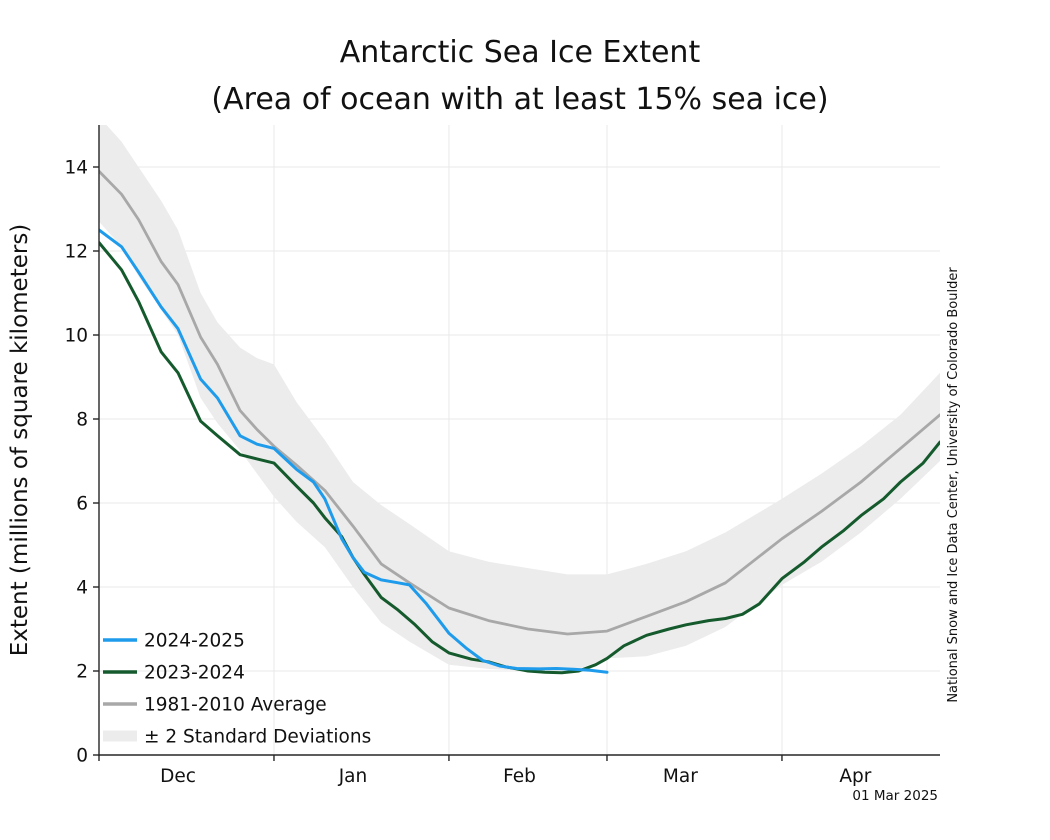 Image resolution: width=1050 pixels, height=840 pixels. Describe the element at coordinates (82, 756) in the screenshot. I see `y-tick-label: 0` at that location.